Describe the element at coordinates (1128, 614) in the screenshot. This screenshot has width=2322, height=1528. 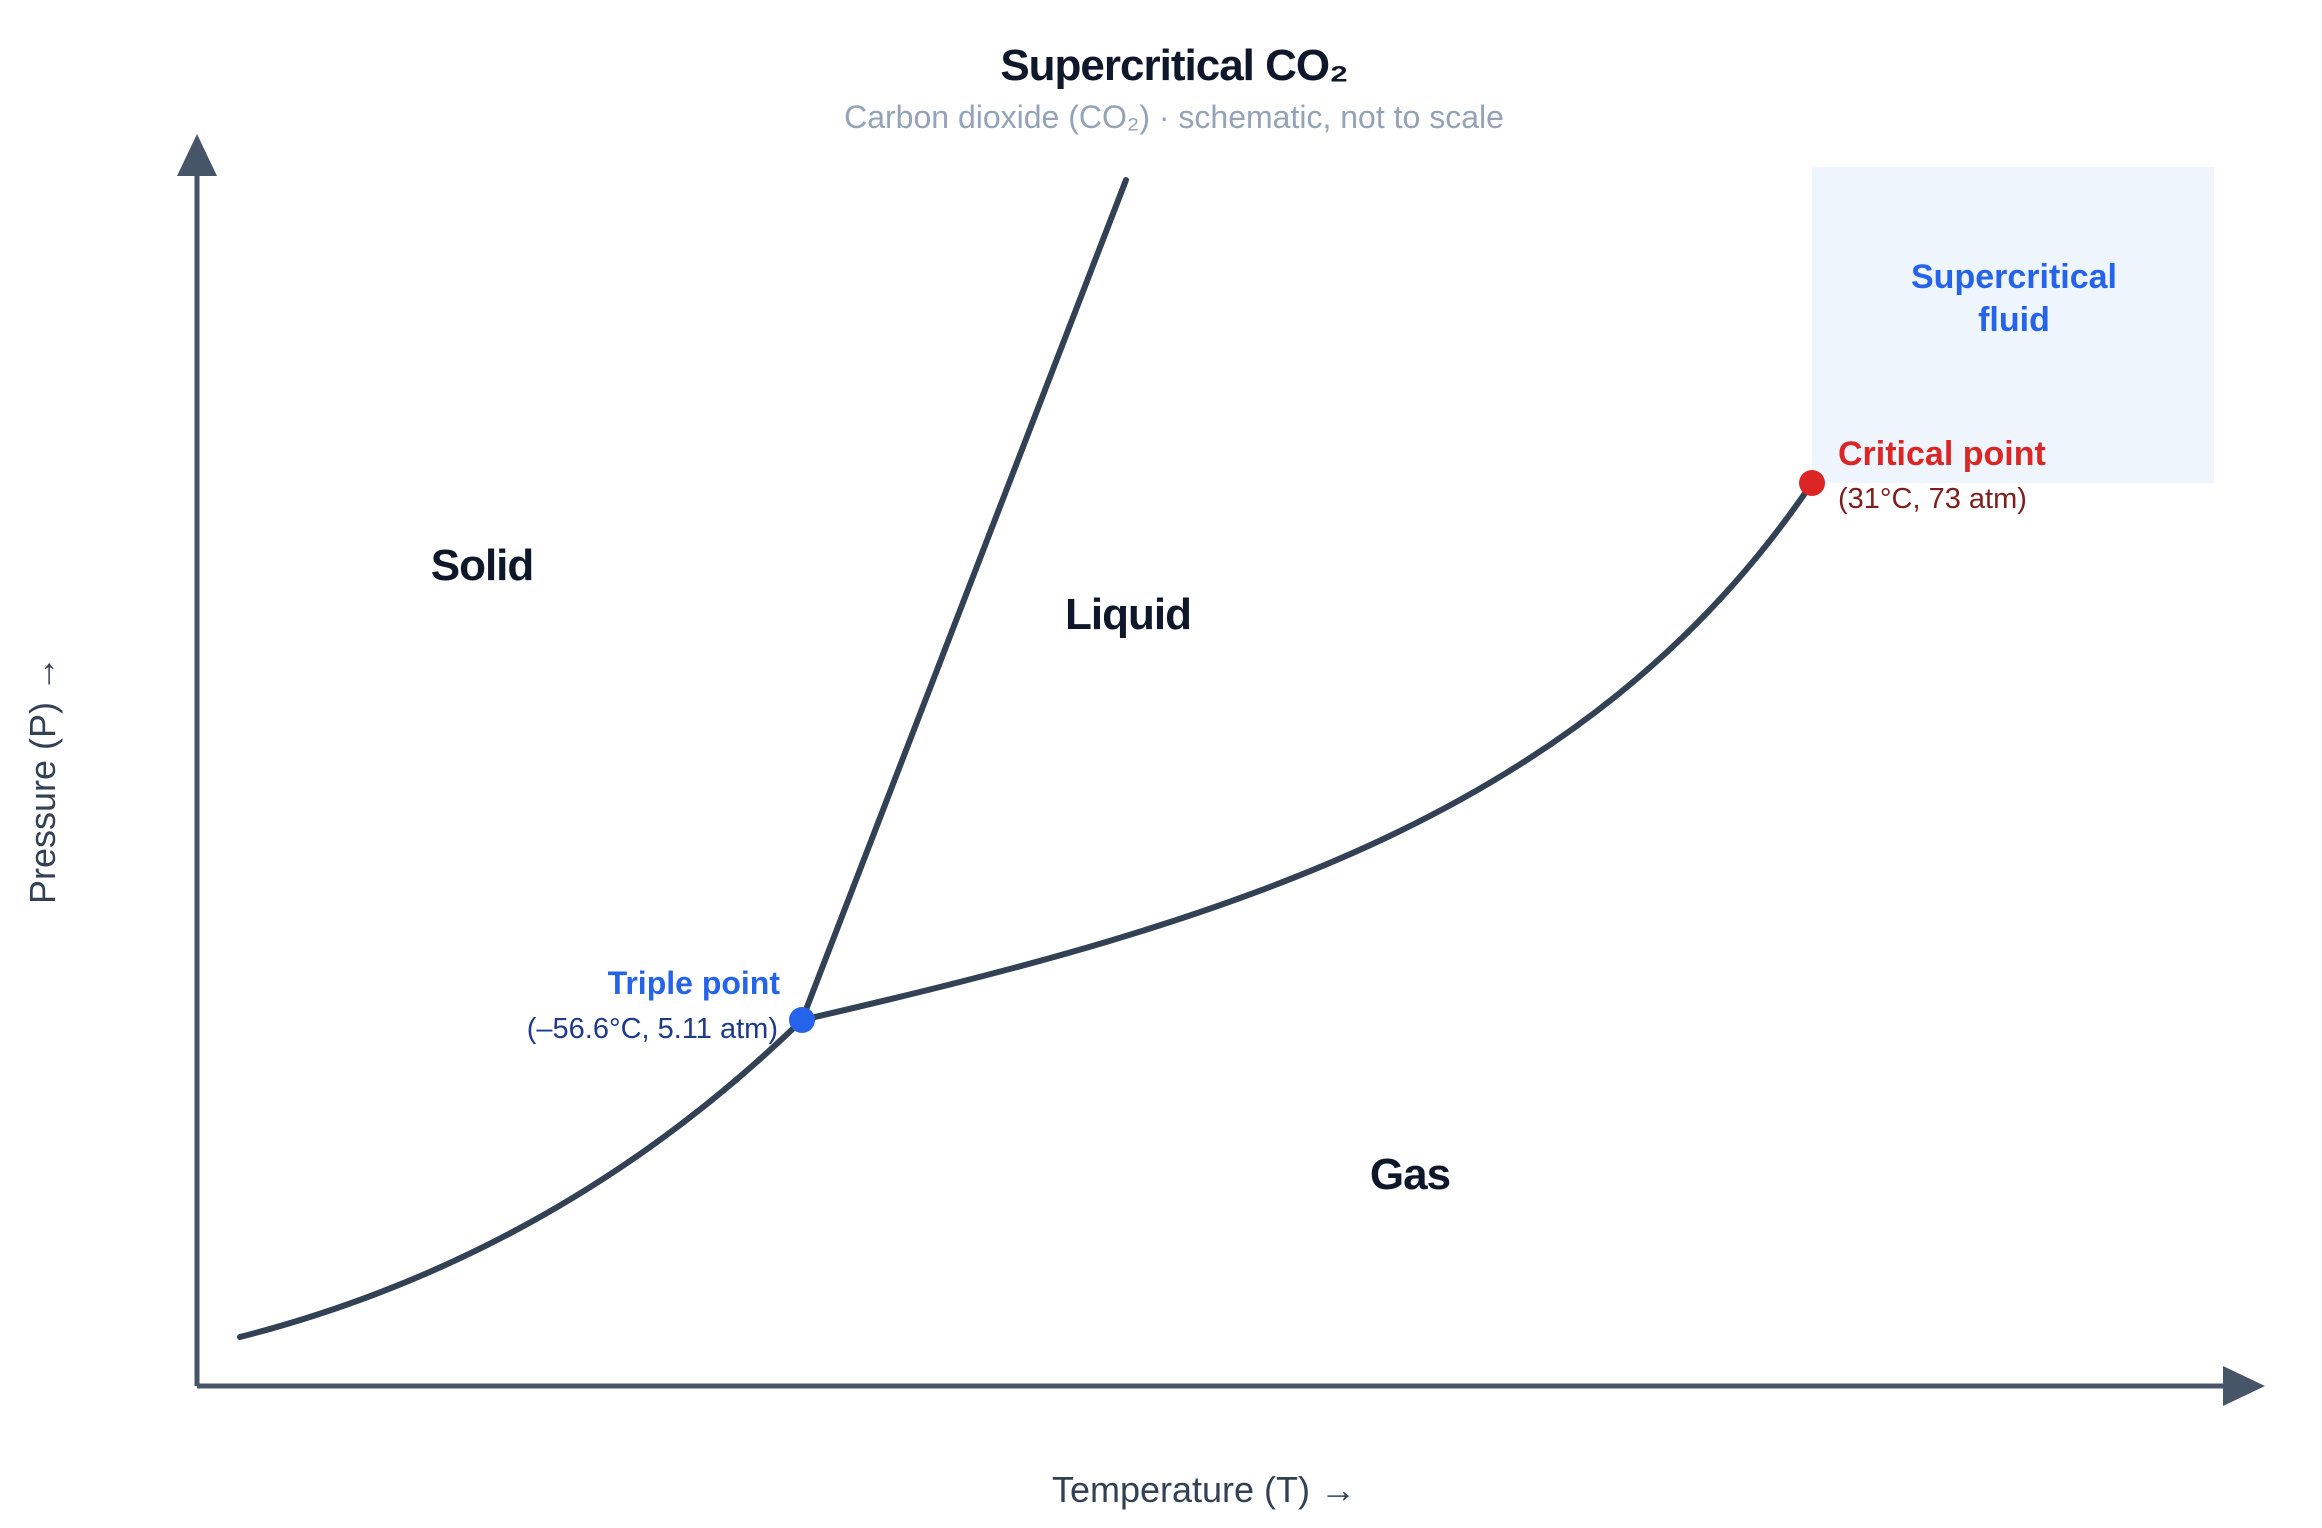
I see `region-label-liquid: Liquid` at that location.